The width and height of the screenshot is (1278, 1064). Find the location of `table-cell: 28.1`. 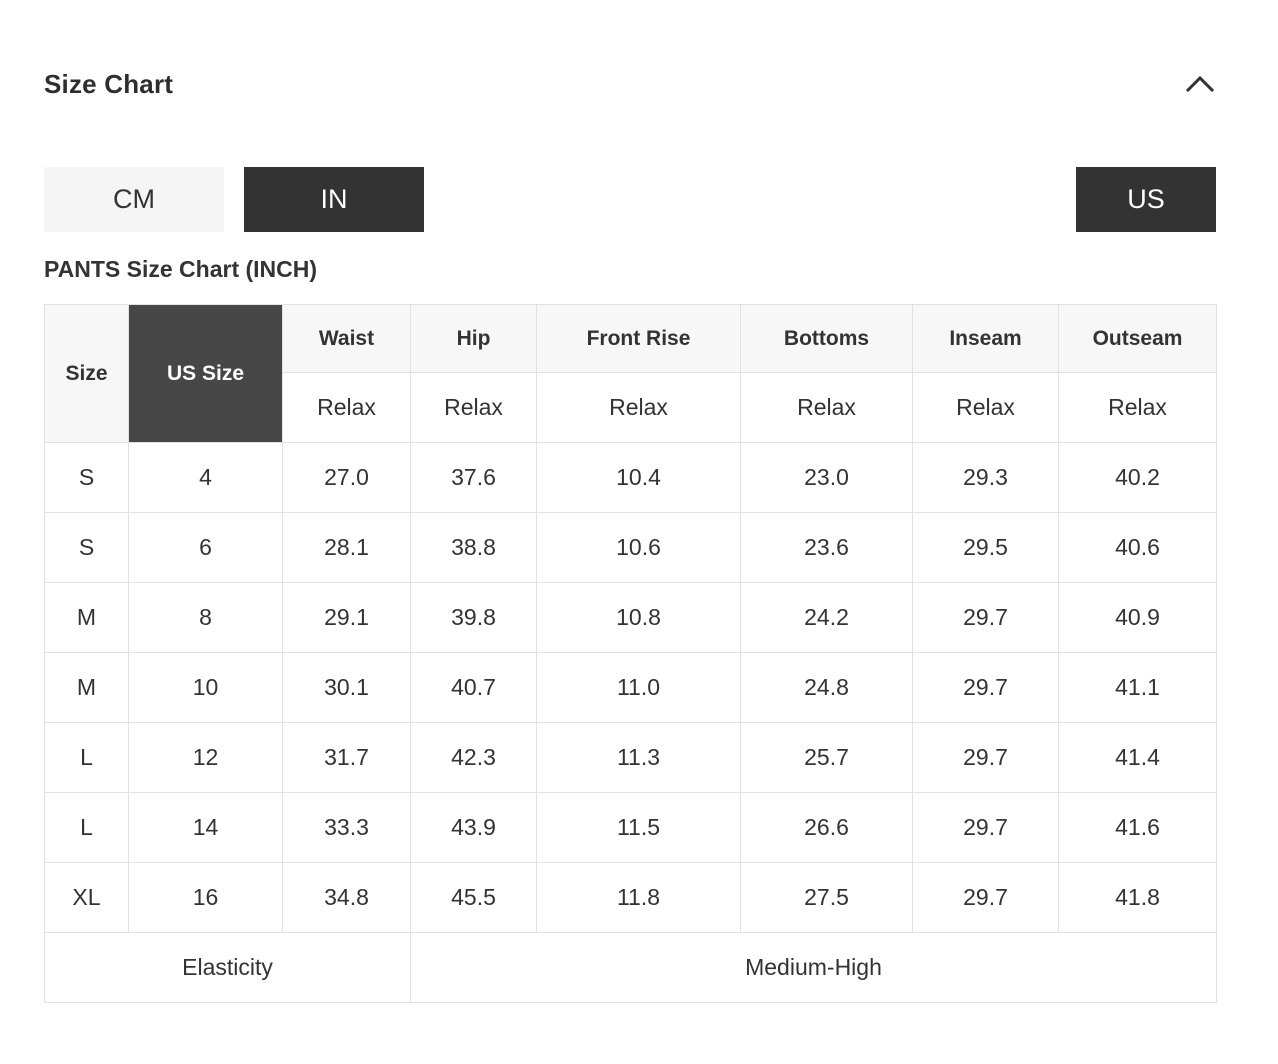

table-cell: 28.1 is located at coordinates (346, 547).